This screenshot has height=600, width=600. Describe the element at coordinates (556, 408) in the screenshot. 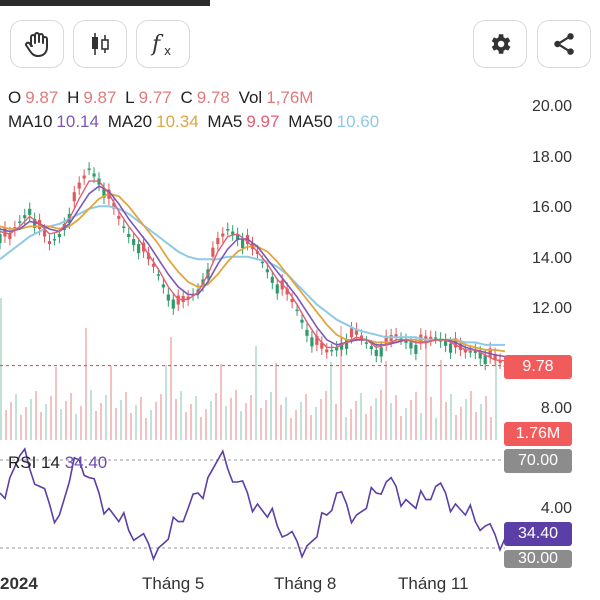

I see `price-axis-label: 8.00` at that location.